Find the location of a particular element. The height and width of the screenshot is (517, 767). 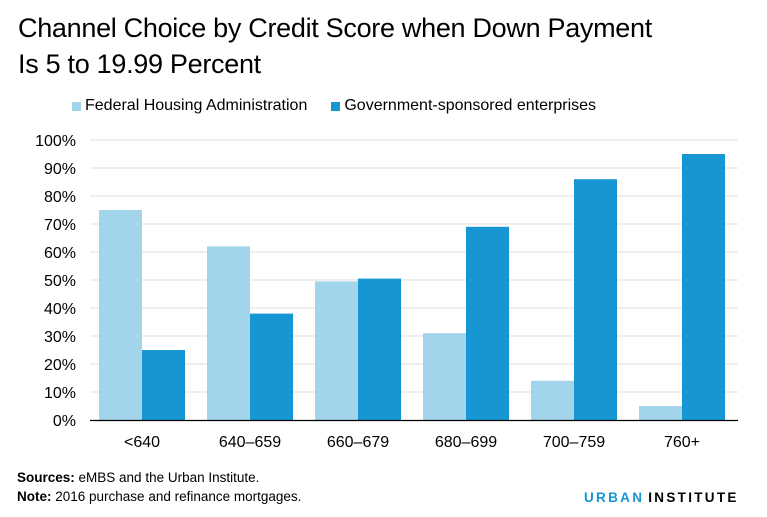

sources-text: eMBS and the Urban Institute. is located at coordinates (167, 477).